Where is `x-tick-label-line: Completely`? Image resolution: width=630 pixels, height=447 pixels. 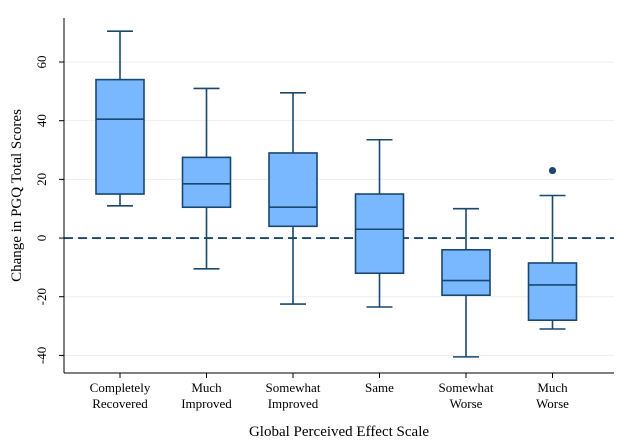
x-tick-label-line: Completely is located at coordinates (120, 387).